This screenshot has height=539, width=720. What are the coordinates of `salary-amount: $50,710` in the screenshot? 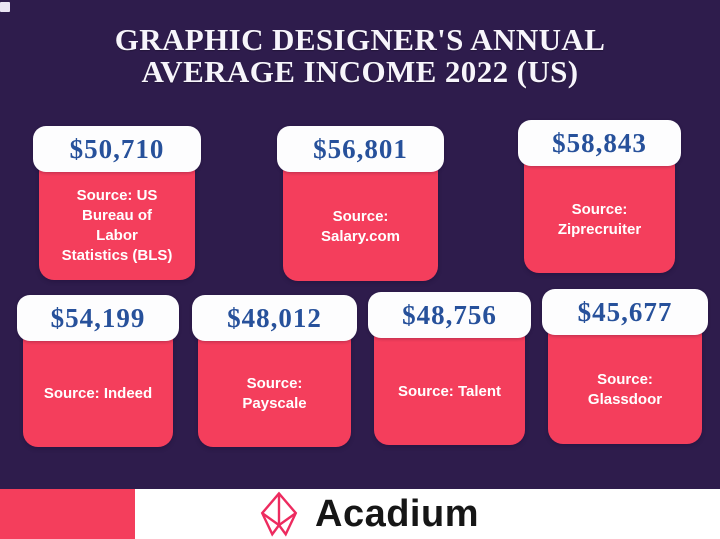 It's located at (117, 148).